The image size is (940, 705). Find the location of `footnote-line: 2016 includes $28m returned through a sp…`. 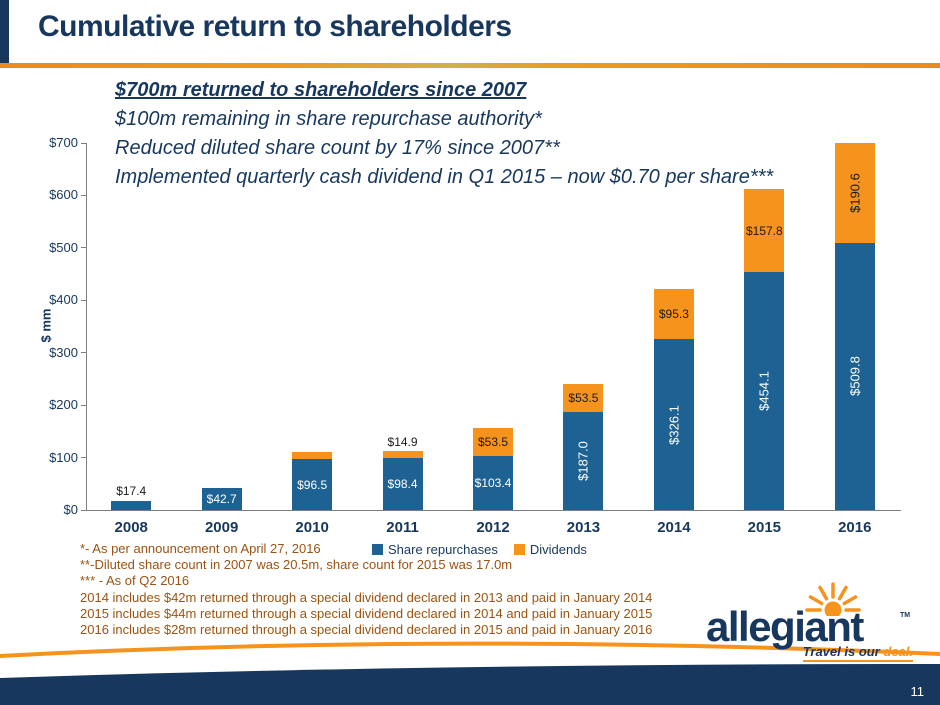

footnote-line: 2016 includes $28m returned through a sp… is located at coordinates (366, 630).